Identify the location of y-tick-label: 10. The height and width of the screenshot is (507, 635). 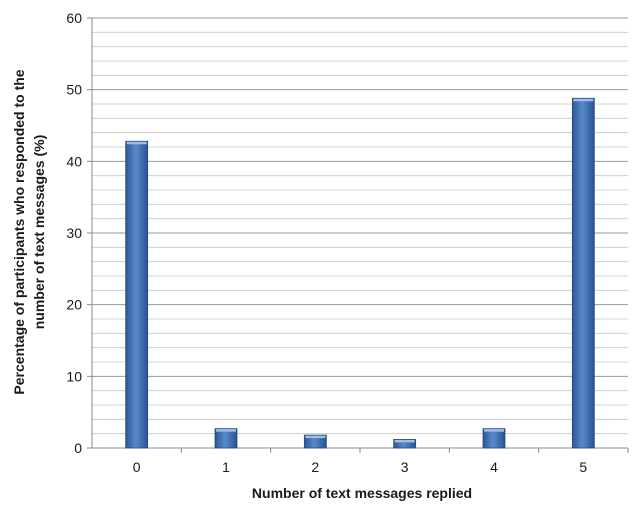
(74, 376).